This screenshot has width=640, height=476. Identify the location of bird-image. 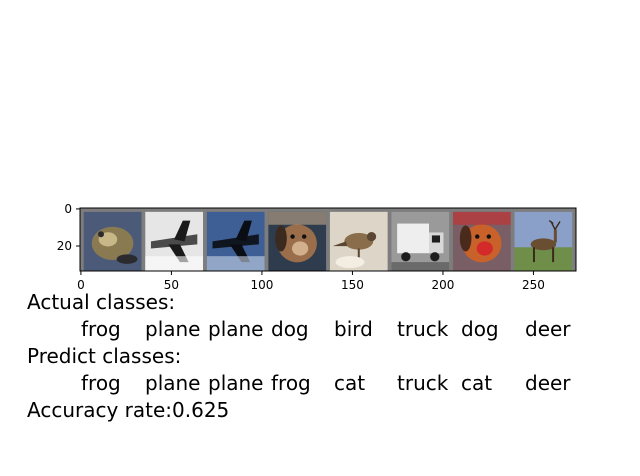
(358, 241).